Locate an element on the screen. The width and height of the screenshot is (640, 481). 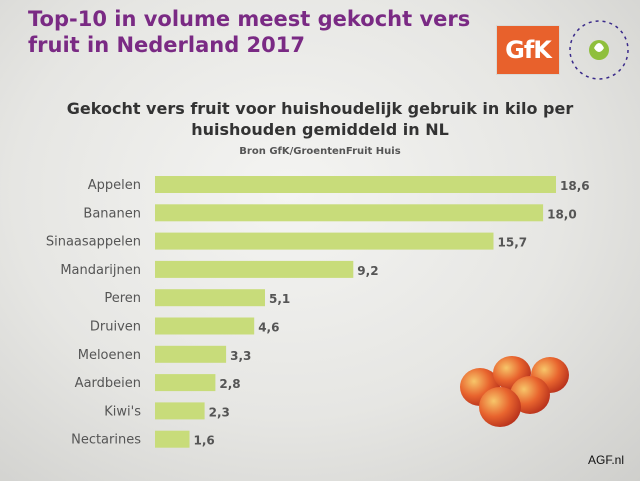
value-label: 18,6 is located at coordinates (575, 186).